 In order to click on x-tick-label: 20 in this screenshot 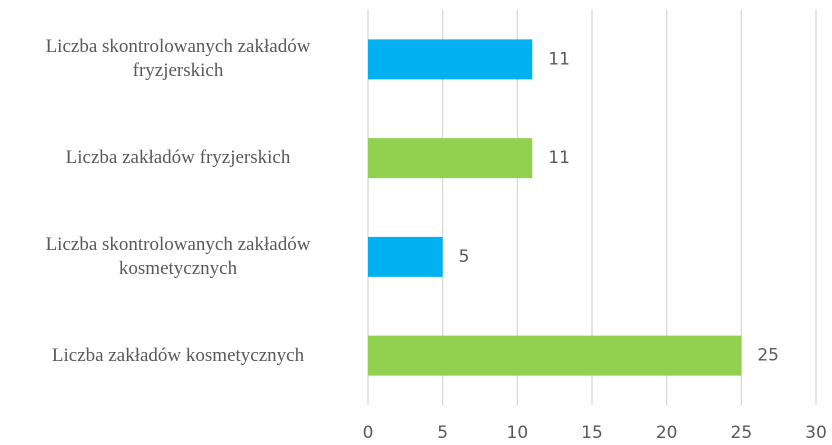, I will do `click(667, 433)`.